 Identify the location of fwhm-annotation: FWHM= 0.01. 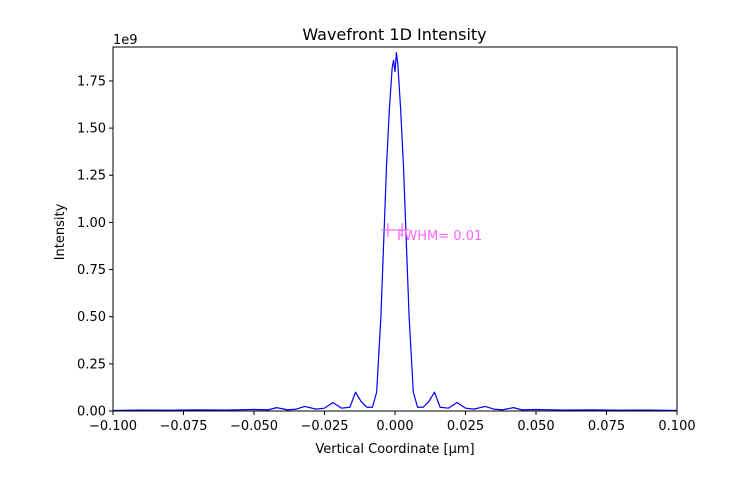
(431, 233).